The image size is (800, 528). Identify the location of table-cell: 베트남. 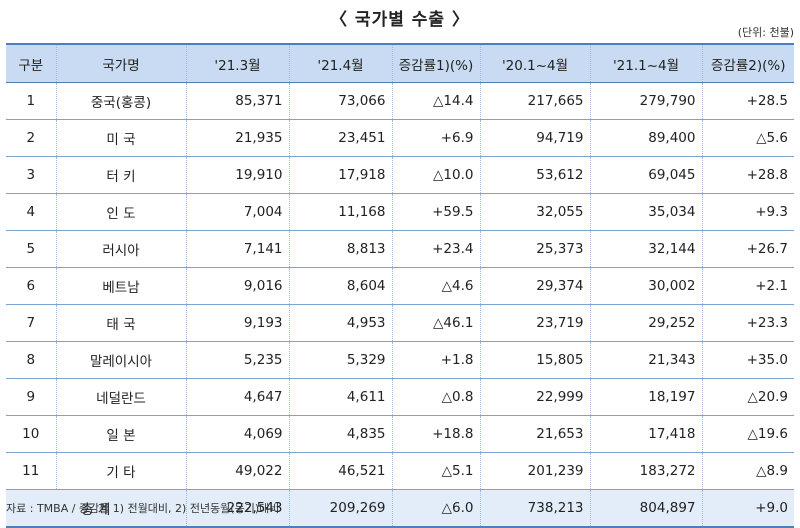
(120, 286).